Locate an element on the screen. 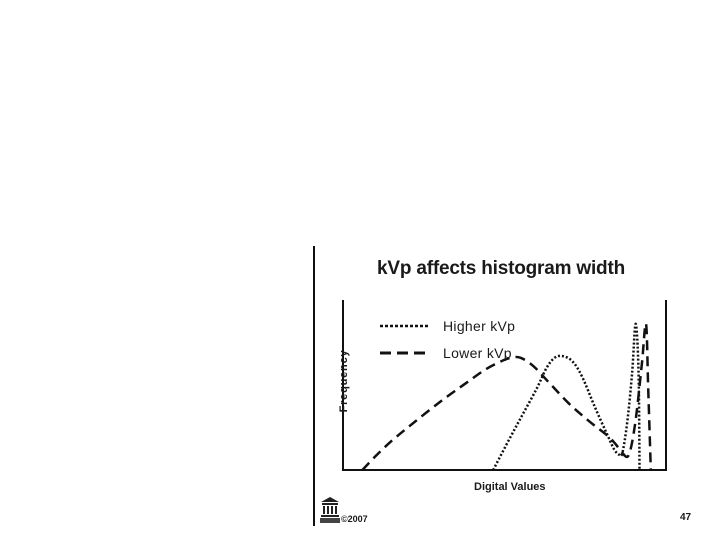 Image resolution: width=720 pixels, height=540 pixels. slide-divider is located at coordinates (314, 386).